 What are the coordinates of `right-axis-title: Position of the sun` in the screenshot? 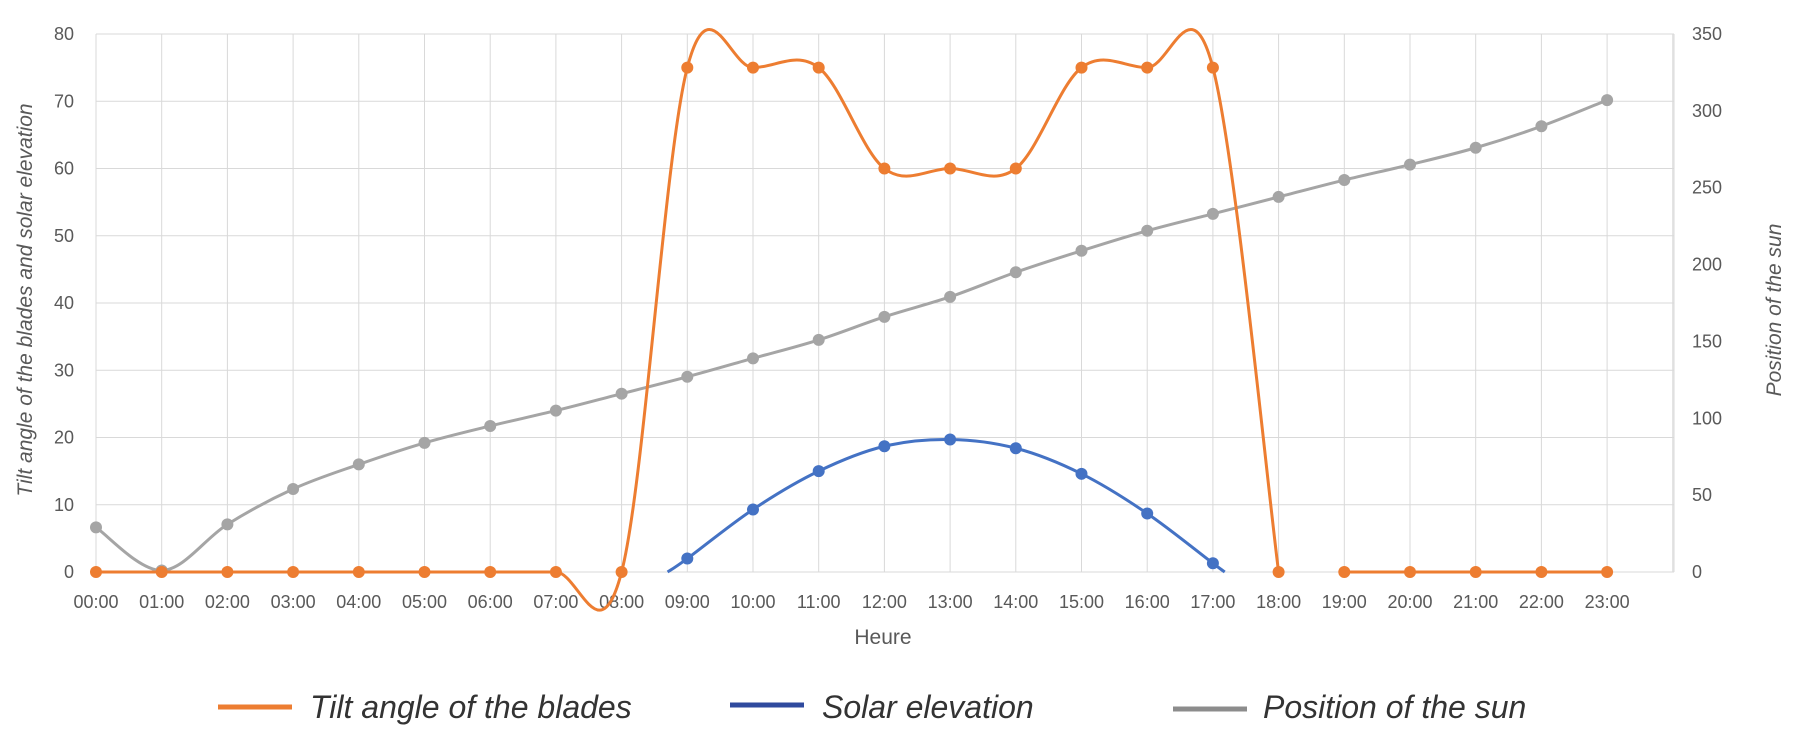 It's located at (1774, 310).